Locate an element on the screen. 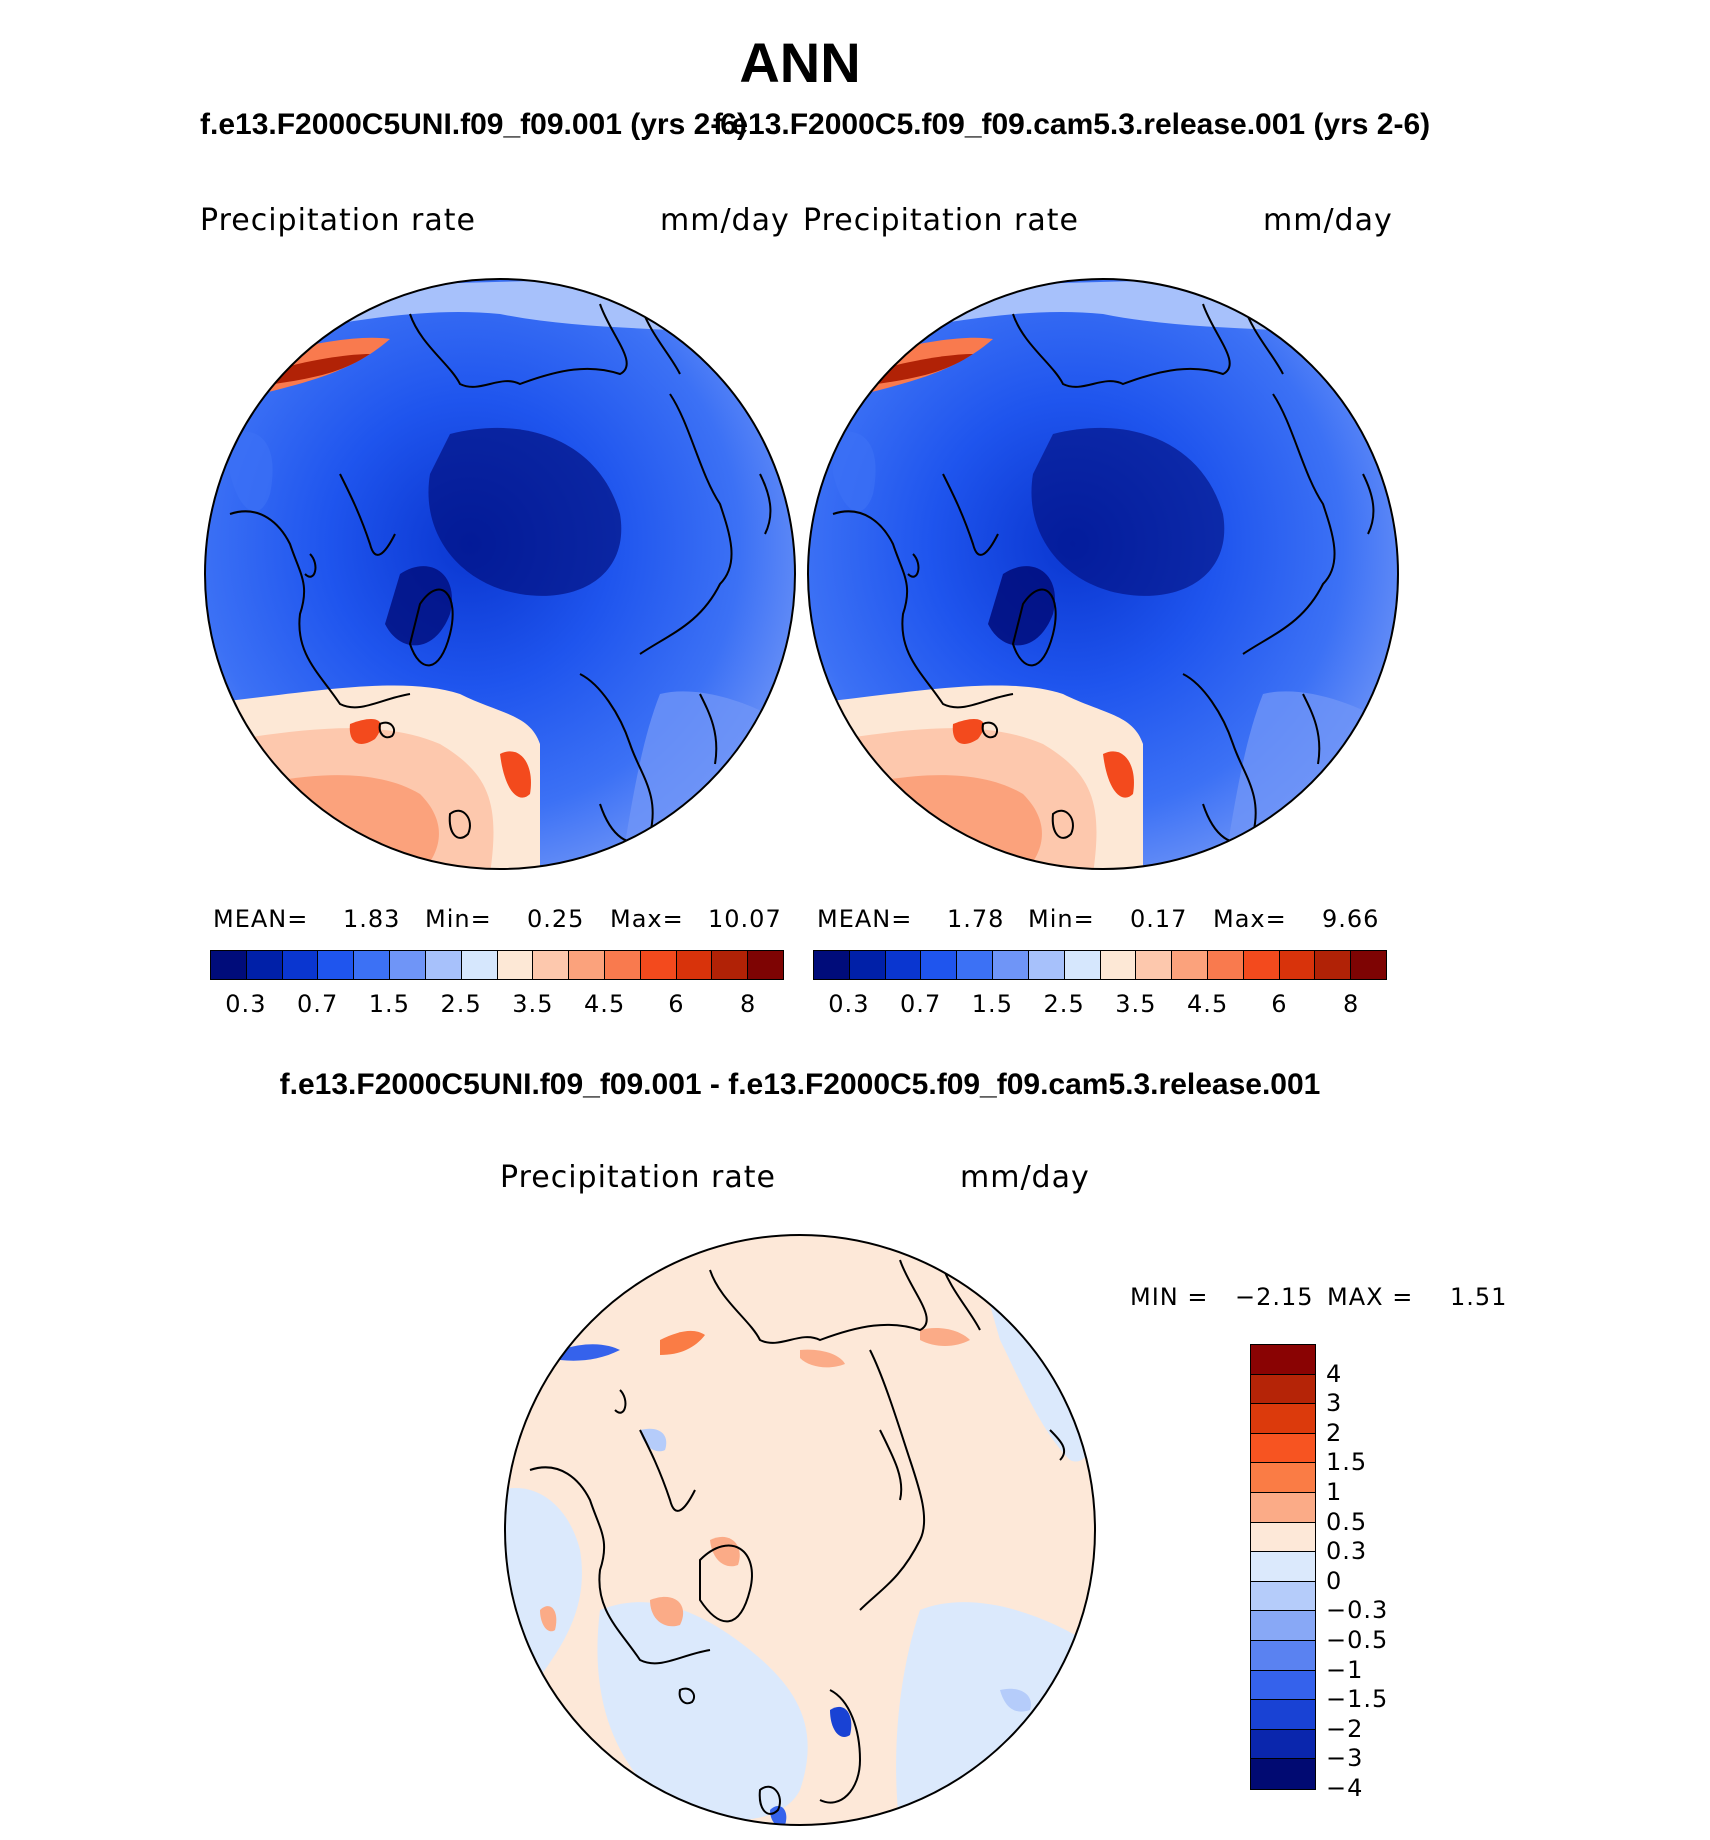  right-variable-label: Precipitation rate is located at coordinates (941, 220).